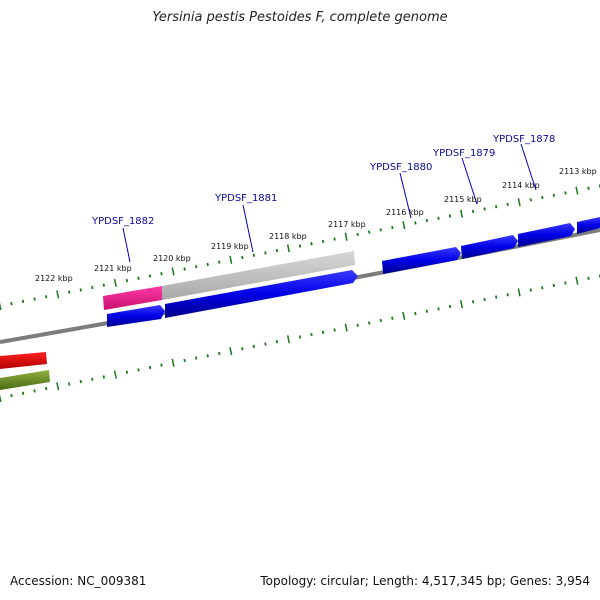 The height and width of the screenshot is (600, 600). What do you see at coordinates (245, 198) in the screenshot?
I see `gene-label-1881: YPDSF_1881` at bounding box center [245, 198].